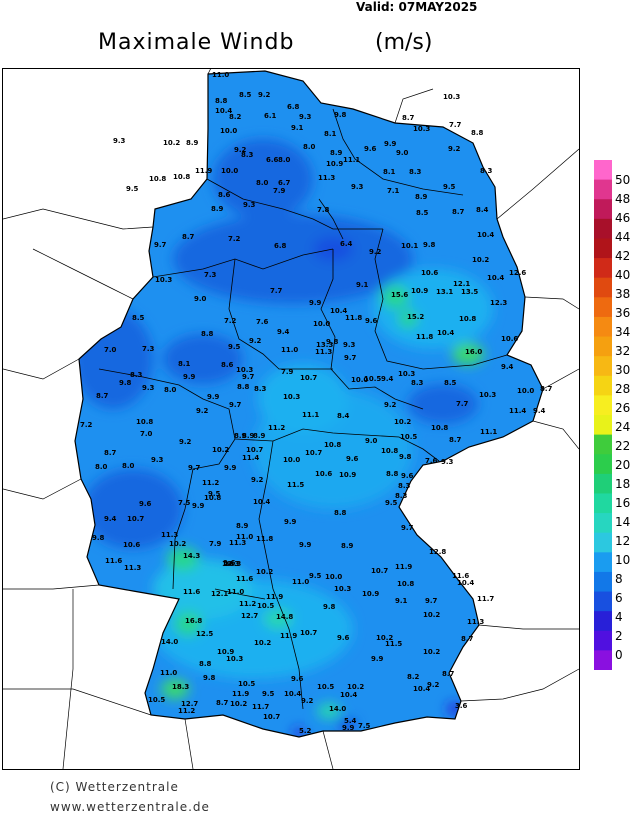 The image size is (632, 814). Describe the element at coordinates (264, 539) in the screenshot. I see `station-value: 11.8` at that location.